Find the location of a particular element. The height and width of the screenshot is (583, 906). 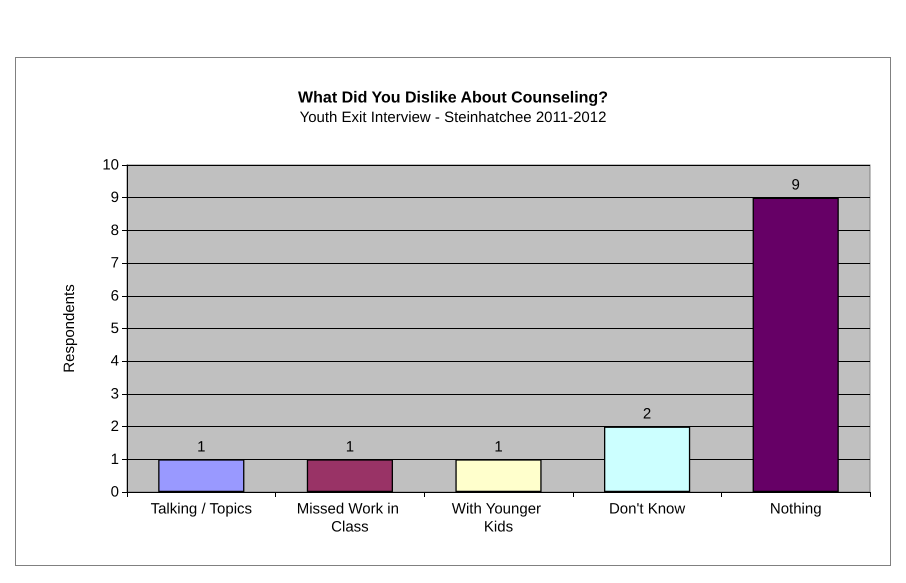

x-tick-label: Talking / Topics is located at coordinates (201, 509).